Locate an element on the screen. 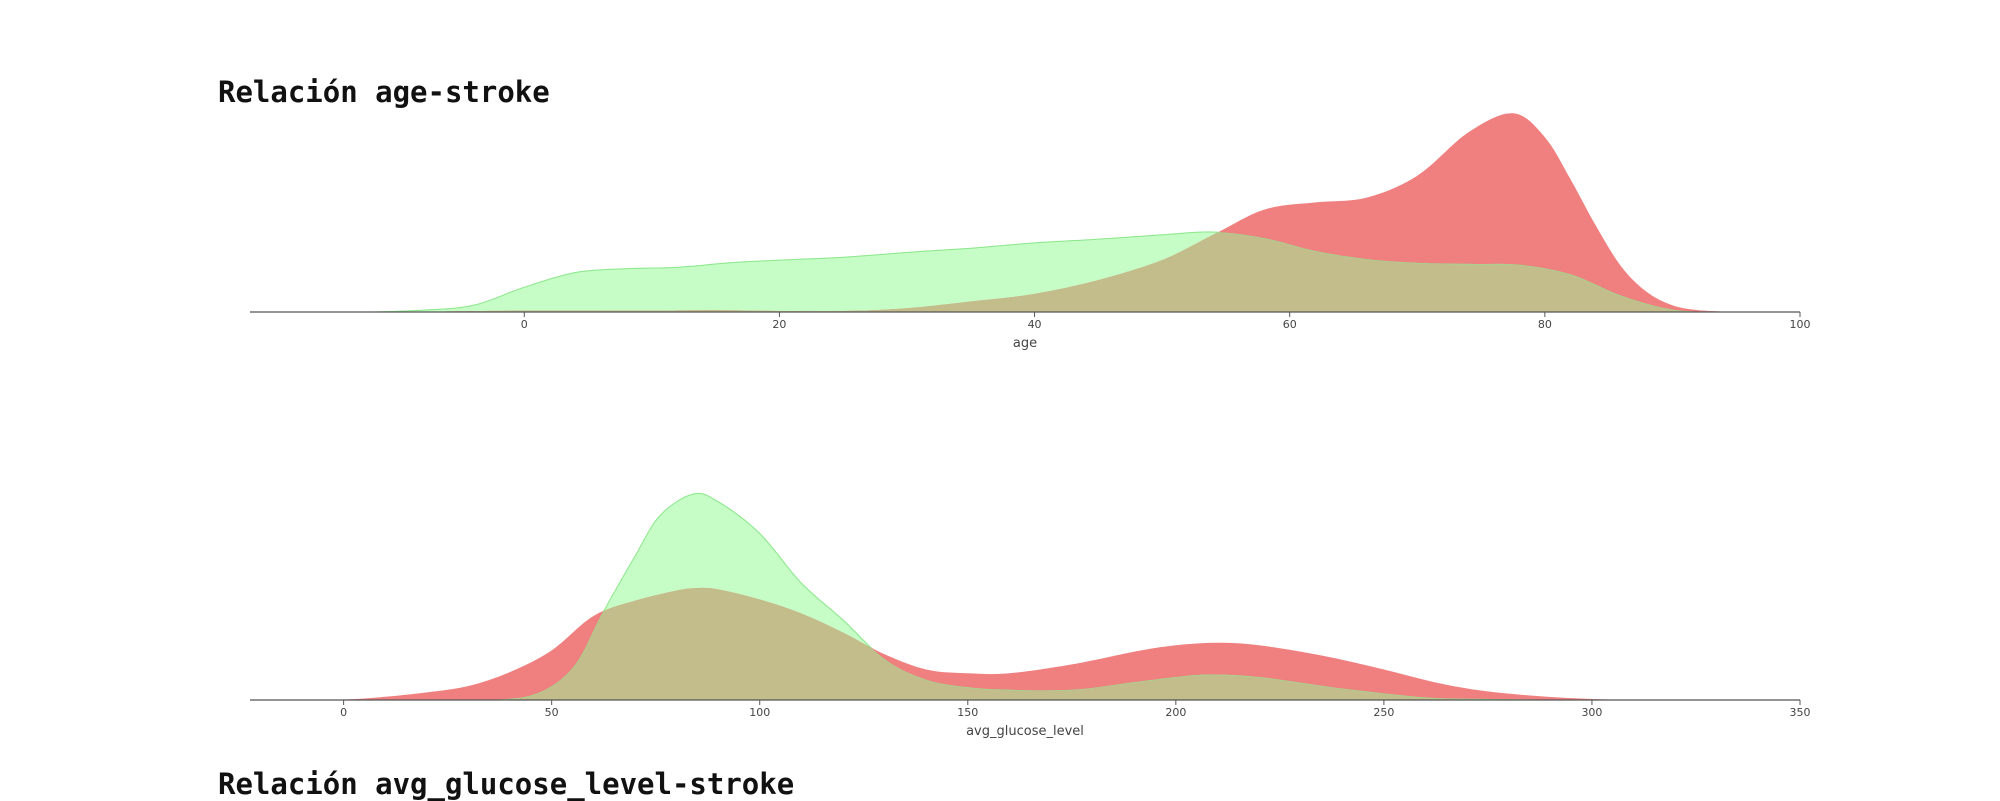 The height and width of the screenshot is (801, 2000). chart-title: Relación age-stroke is located at coordinates (384, 92).